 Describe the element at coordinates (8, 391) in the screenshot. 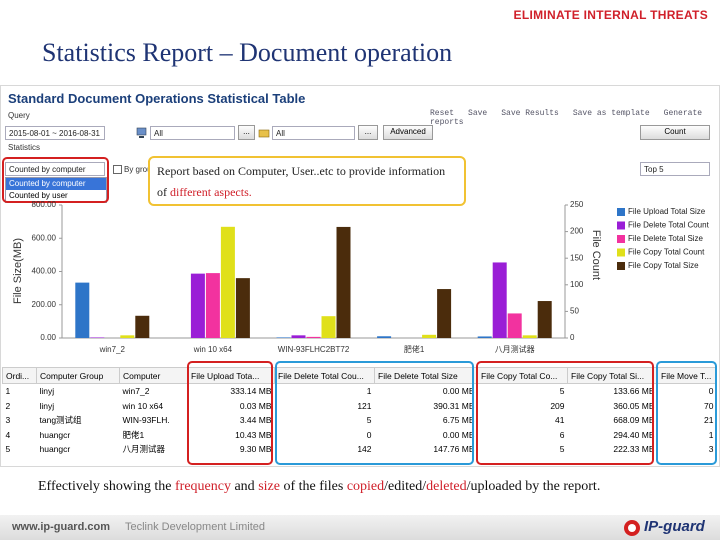

I see `table-cell: 1` at that location.